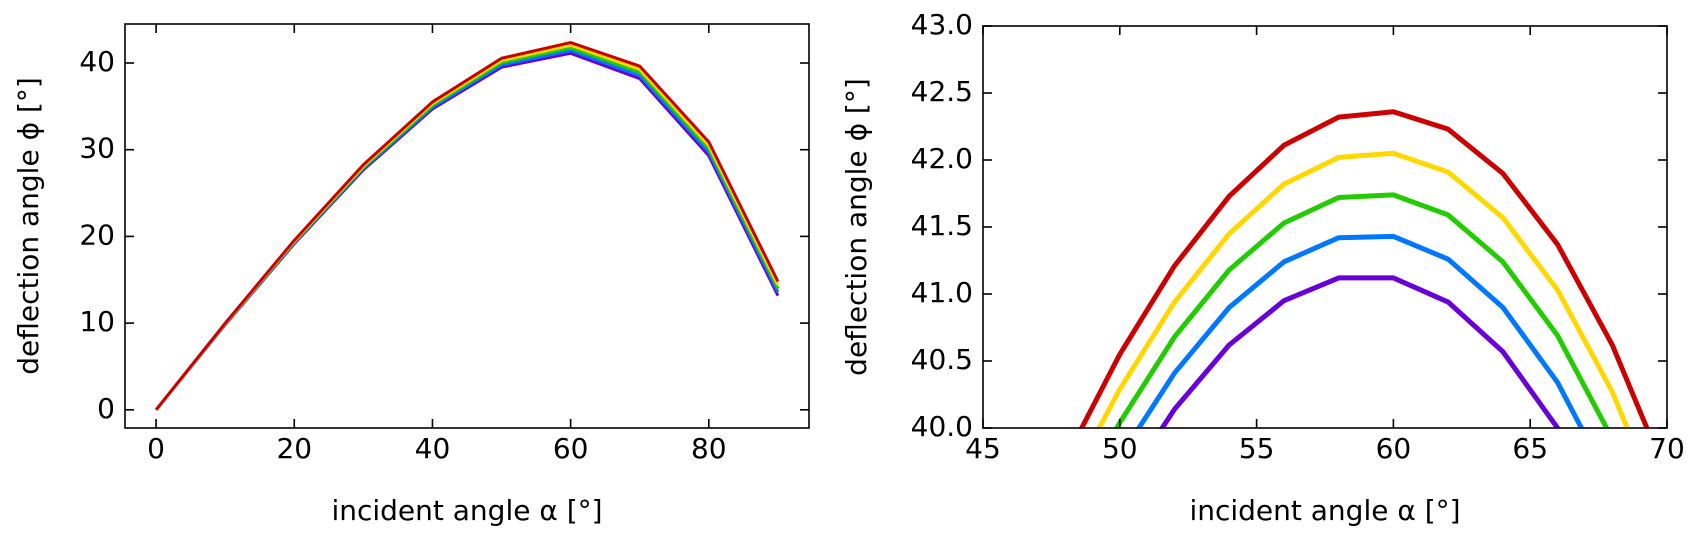 The width and height of the screenshot is (1700, 548). I want to click on x-tick-label: 80, so click(709, 448).